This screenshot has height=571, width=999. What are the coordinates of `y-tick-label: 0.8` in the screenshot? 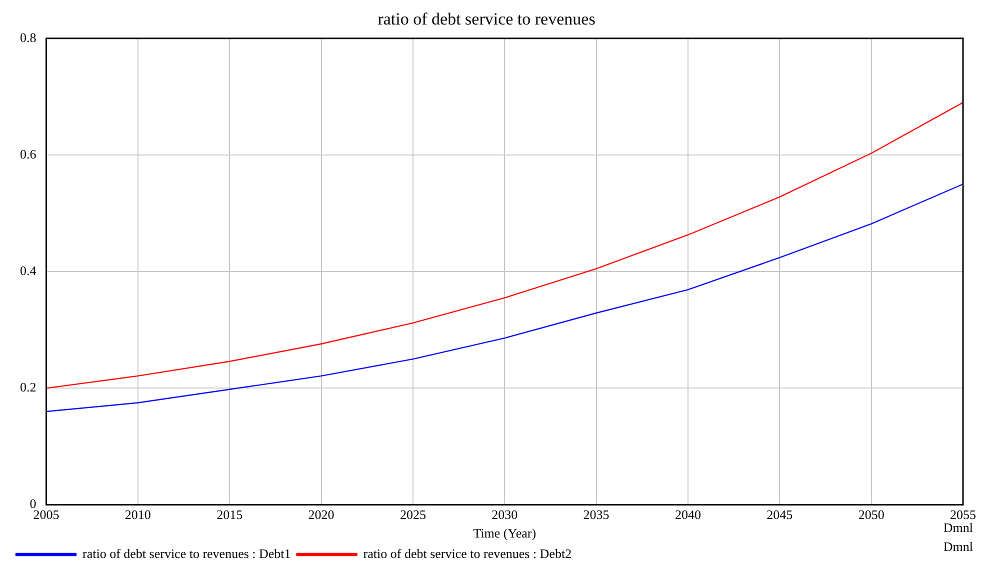 It's located at (28, 37).